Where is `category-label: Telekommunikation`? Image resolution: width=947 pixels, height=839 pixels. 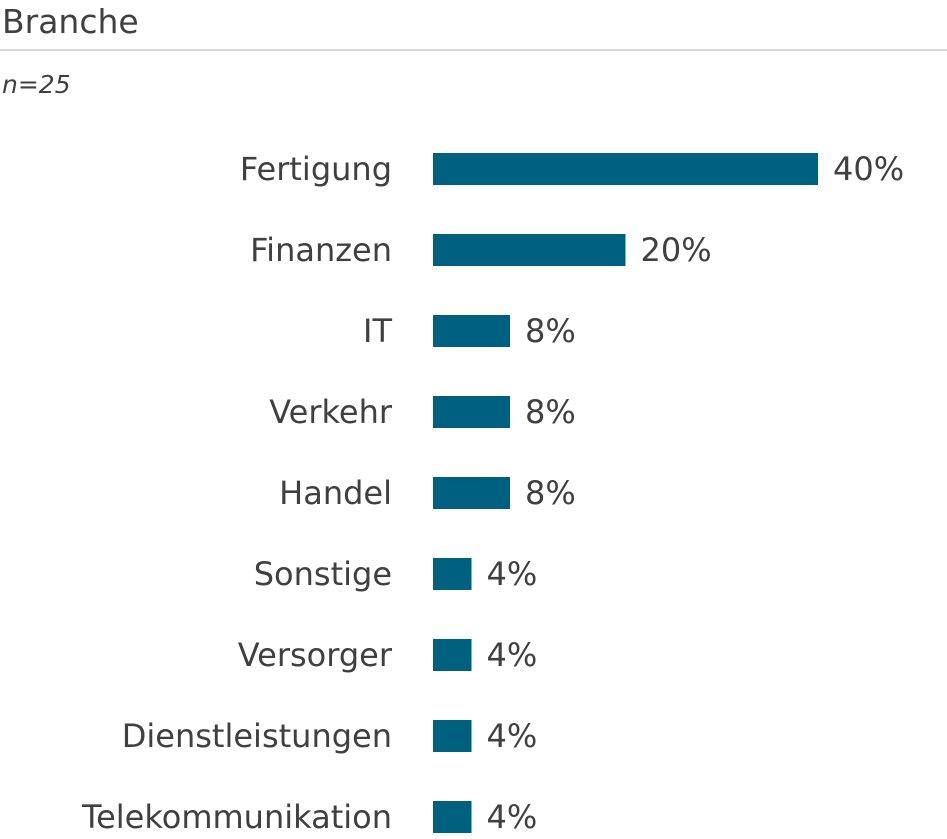
category-label: Telekommunikation is located at coordinates (236, 817).